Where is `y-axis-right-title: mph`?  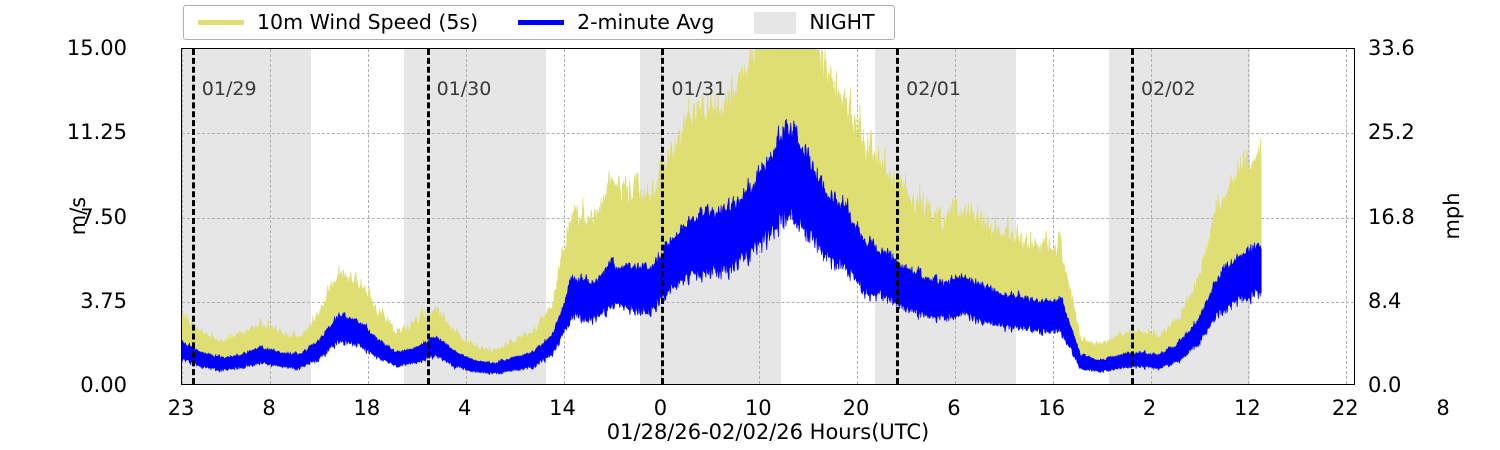 y-axis-right-title: mph is located at coordinates (1452, 216).